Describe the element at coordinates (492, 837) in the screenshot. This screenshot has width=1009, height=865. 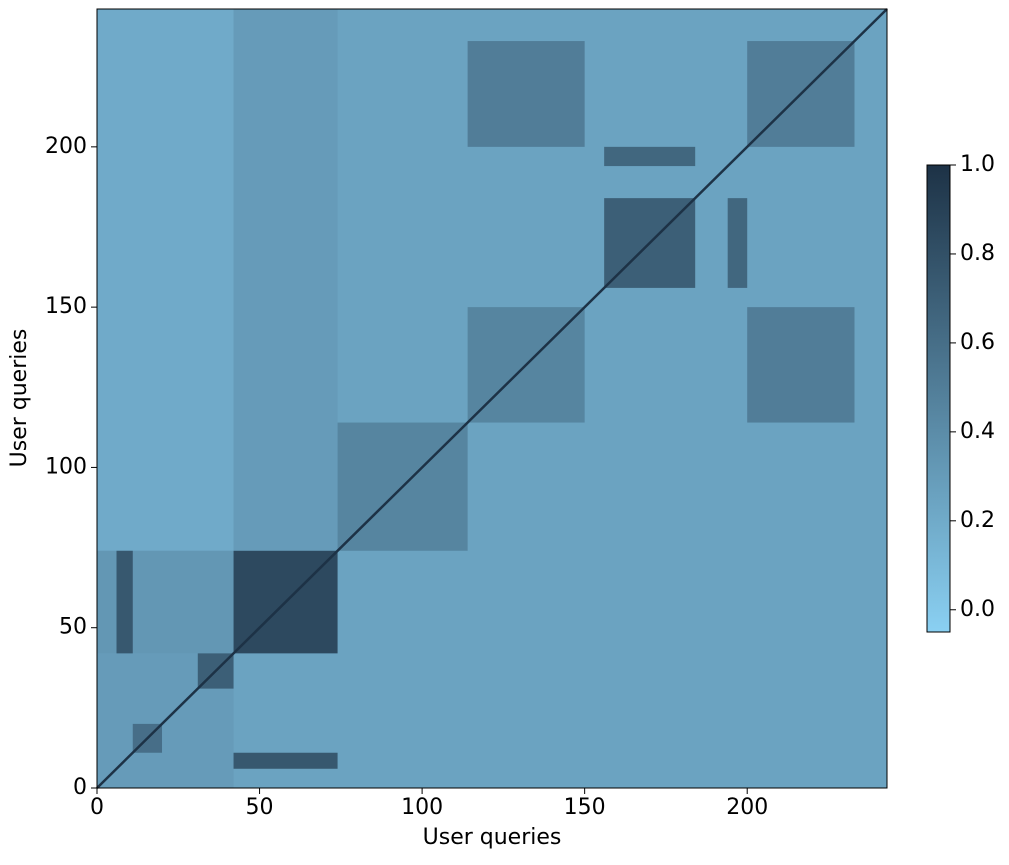
I see `x-axis-label: User queries` at that location.